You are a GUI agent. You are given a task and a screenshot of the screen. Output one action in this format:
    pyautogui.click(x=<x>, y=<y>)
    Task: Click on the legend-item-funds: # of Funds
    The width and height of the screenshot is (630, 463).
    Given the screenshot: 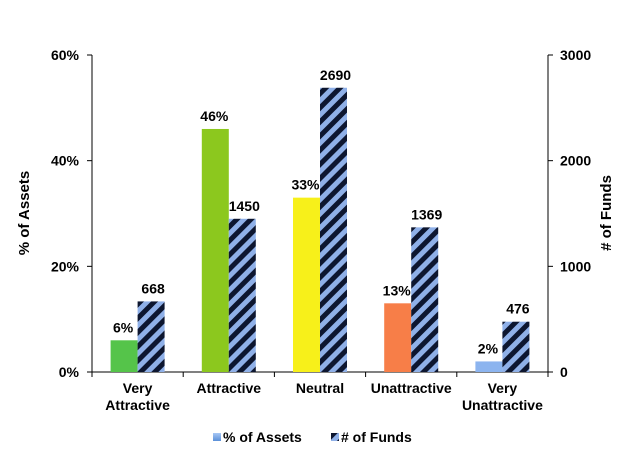 What is the action you would take?
    pyautogui.click(x=371, y=437)
    